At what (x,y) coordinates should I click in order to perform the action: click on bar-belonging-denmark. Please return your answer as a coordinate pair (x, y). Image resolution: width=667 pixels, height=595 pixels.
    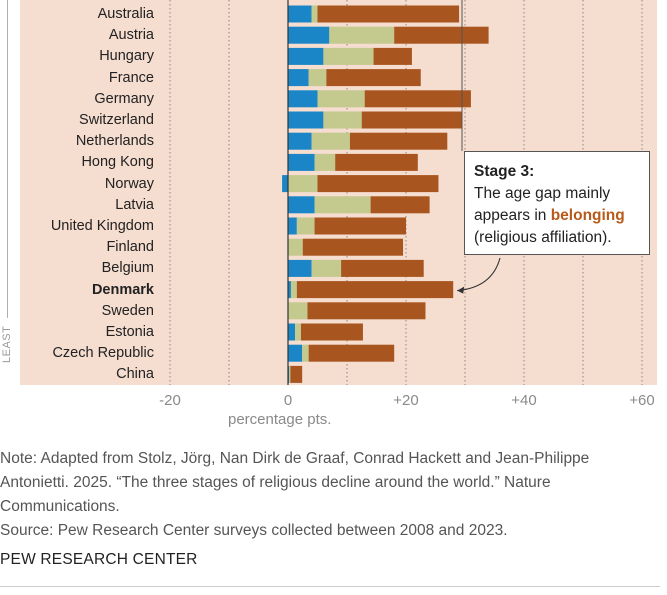
    Looking at the image, I should click on (375, 290).